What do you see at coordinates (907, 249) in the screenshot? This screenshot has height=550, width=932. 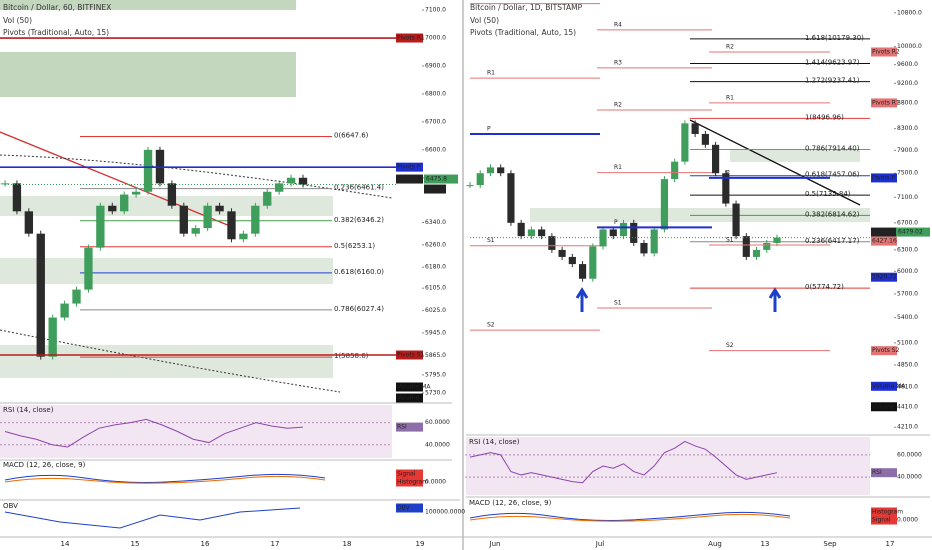 I see `y-tick-label: 6300.0` at bounding box center [907, 249].